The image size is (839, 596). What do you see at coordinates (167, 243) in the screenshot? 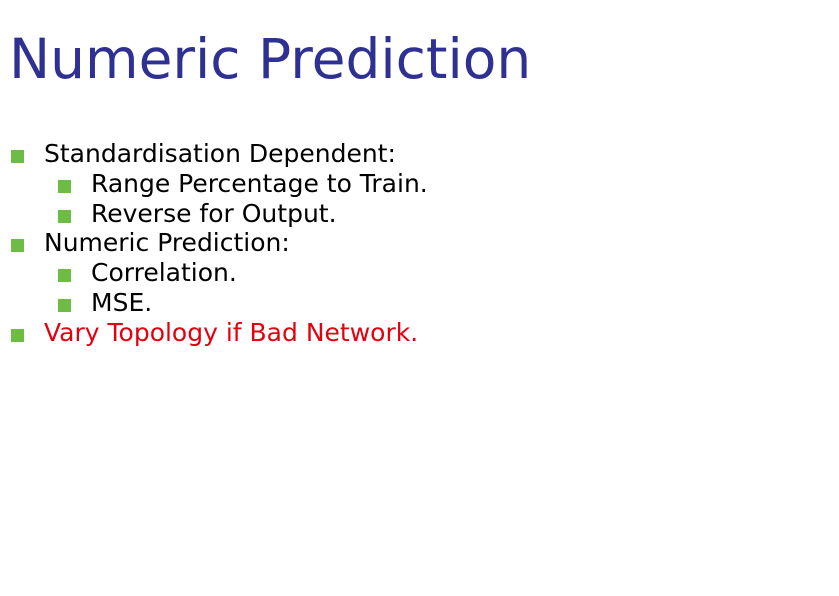
I see `bullet-text: Numeric Prediction:` at bounding box center [167, 243].